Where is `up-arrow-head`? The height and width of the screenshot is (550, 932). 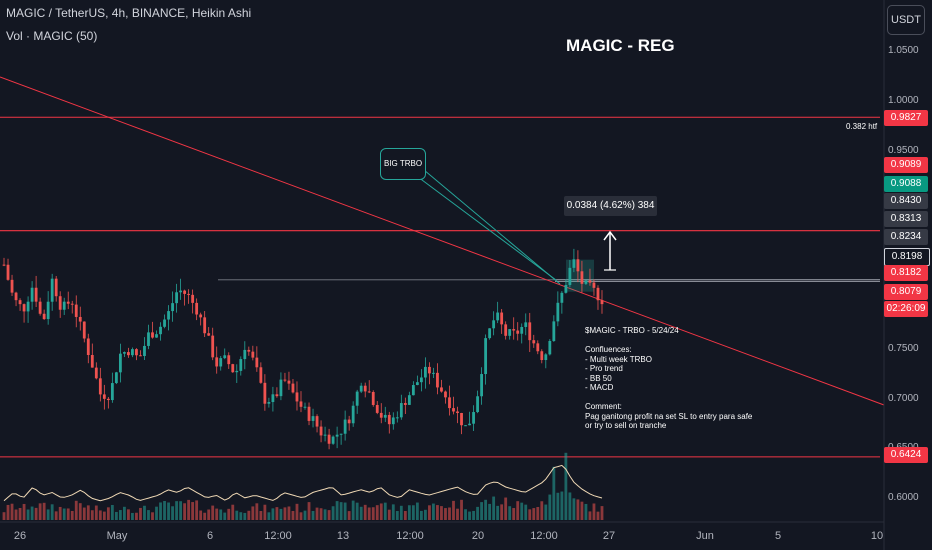
up-arrow-head is located at coordinates (610, 235).